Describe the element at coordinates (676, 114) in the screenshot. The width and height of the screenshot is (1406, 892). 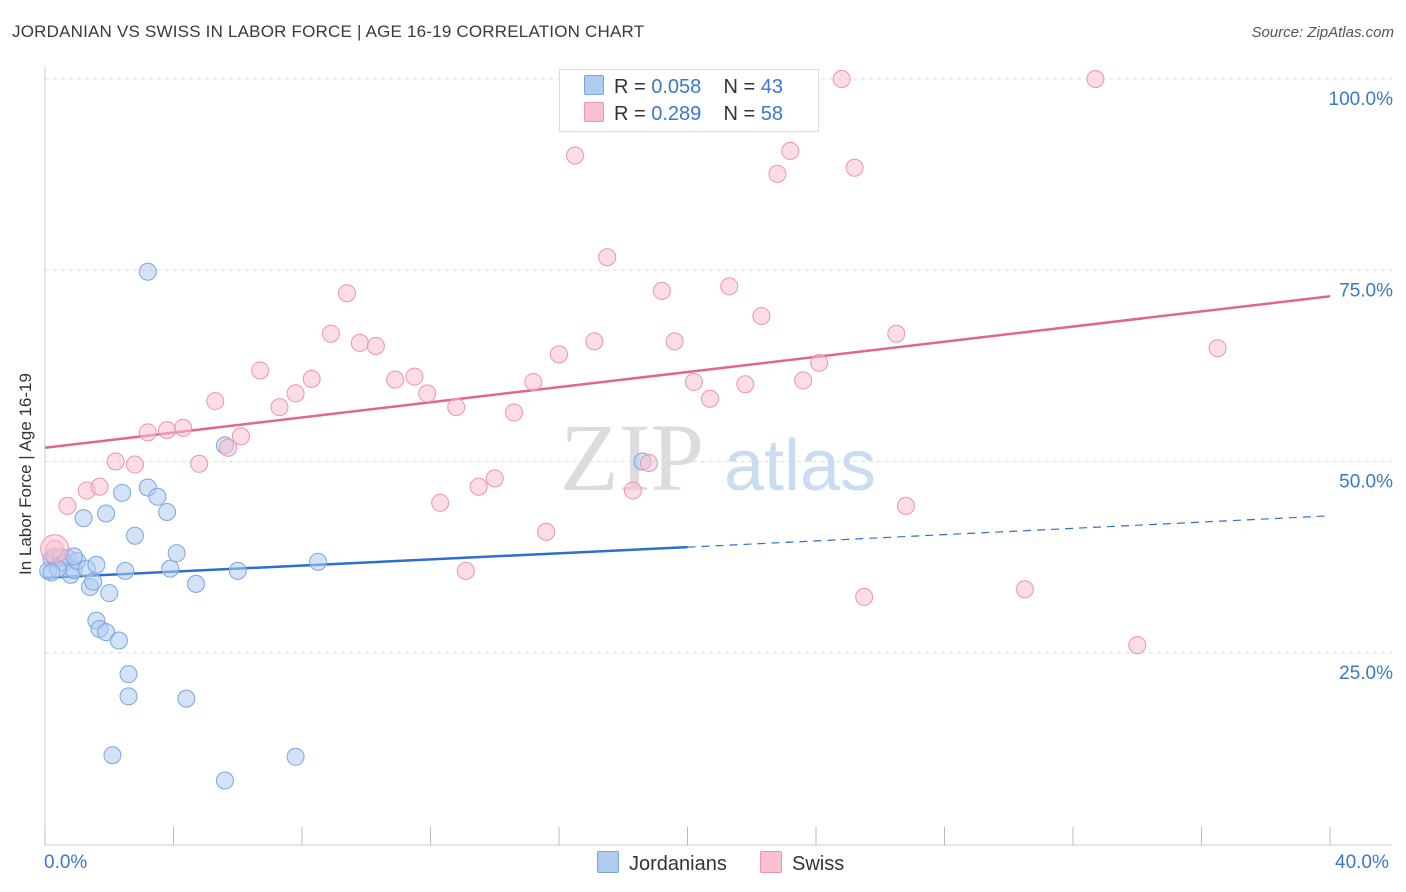
I see `legend-r-value: 0.289` at that location.